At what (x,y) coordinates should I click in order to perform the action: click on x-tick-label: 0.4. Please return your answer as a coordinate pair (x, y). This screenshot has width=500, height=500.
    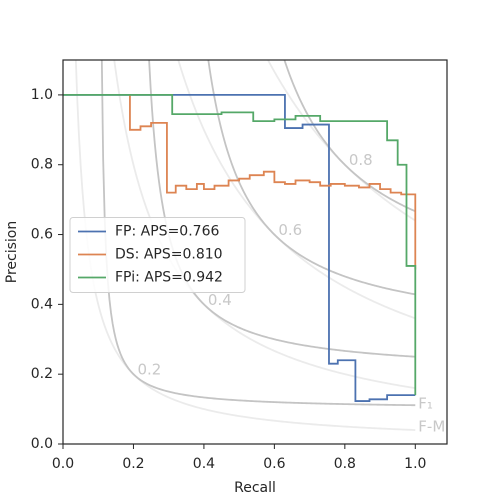
    Looking at the image, I should click on (204, 464).